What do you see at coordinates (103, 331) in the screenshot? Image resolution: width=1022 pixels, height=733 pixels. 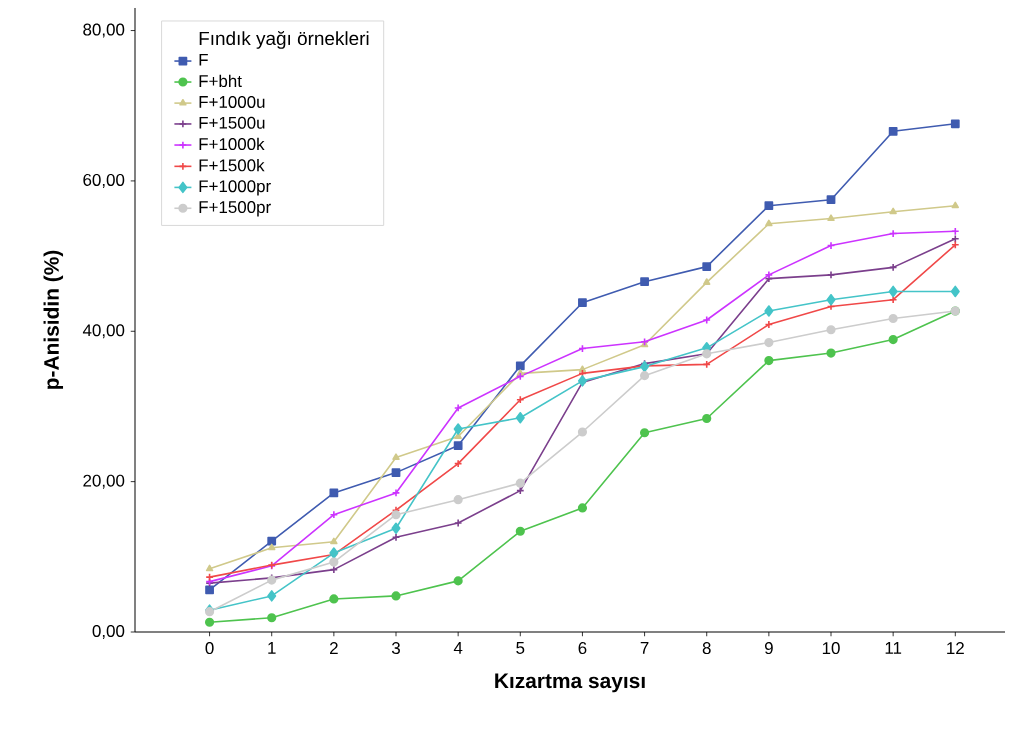 I see `y-tick-label: 40,00` at bounding box center [103, 331].